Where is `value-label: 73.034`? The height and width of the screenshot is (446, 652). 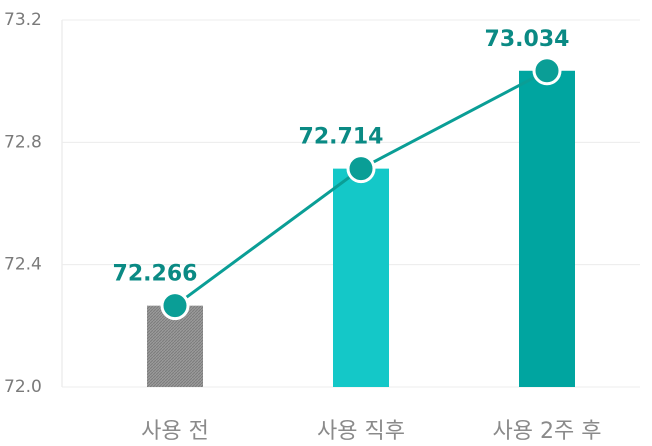
value-label: 73.034 is located at coordinates (527, 39).